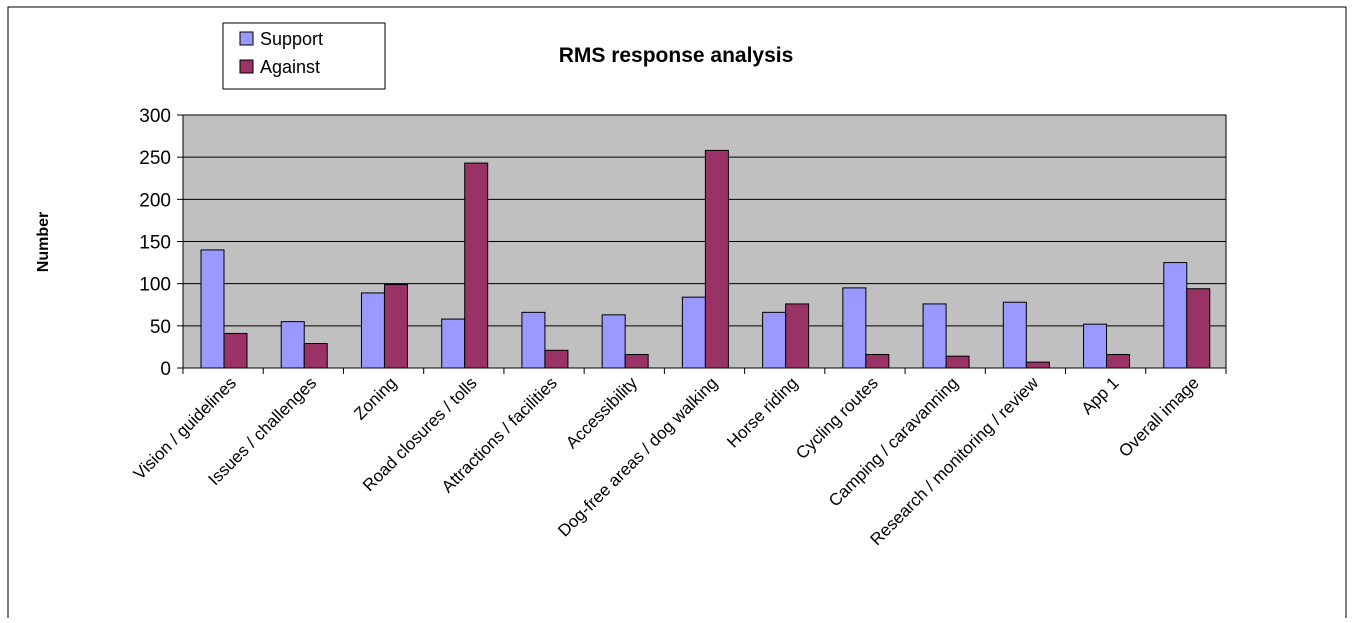 The height and width of the screenshot is (623, 1354). What do you see at coordinates (291, 39) in the screenshot?
I see `legend-label-support: Support` at bounding box center [291, 39].